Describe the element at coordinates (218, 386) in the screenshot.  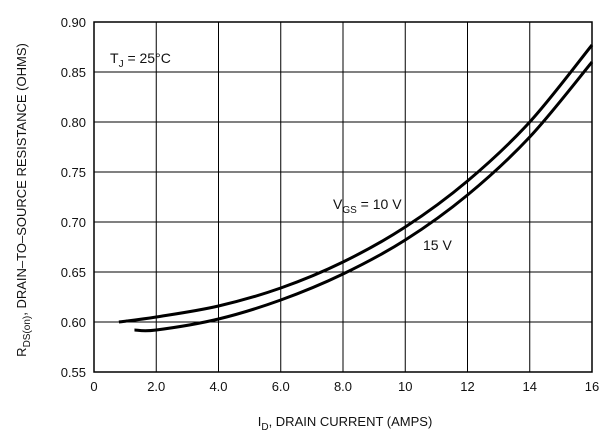
I see `x-tick-label: 4.0` at that location.